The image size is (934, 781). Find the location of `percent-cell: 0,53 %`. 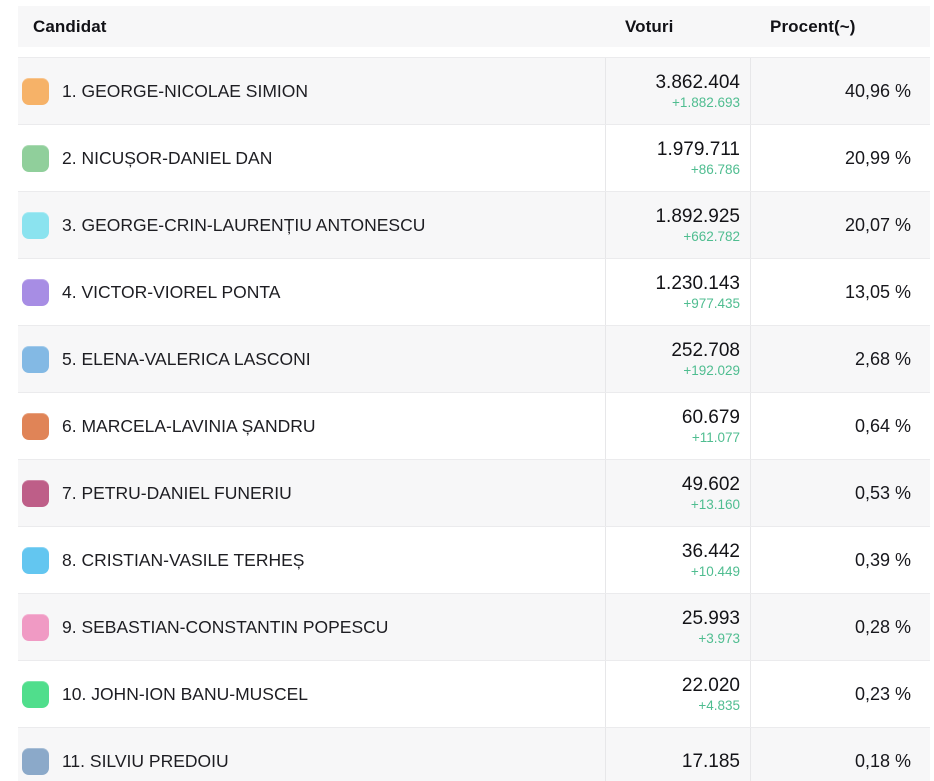

percent-cell: 0,53 % is located at coordinates (840, 493).